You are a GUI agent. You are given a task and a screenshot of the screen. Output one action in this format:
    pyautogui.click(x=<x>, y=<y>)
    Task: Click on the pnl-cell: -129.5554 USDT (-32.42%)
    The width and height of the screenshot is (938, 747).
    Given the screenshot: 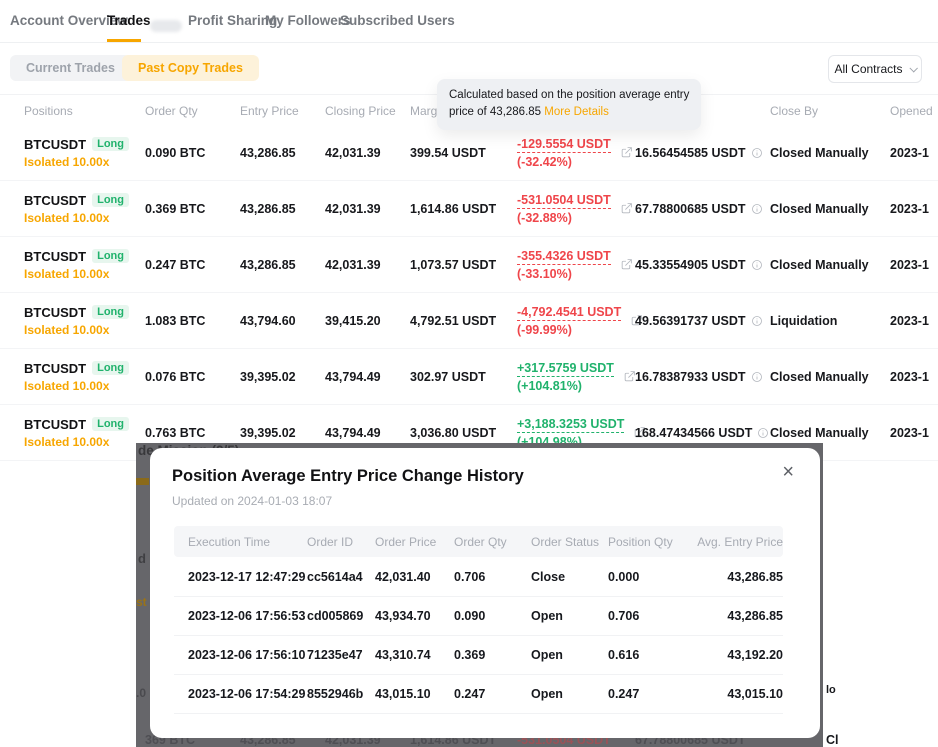 What is the action you would take?
    pyautogui.click(x=575, y=153)
    